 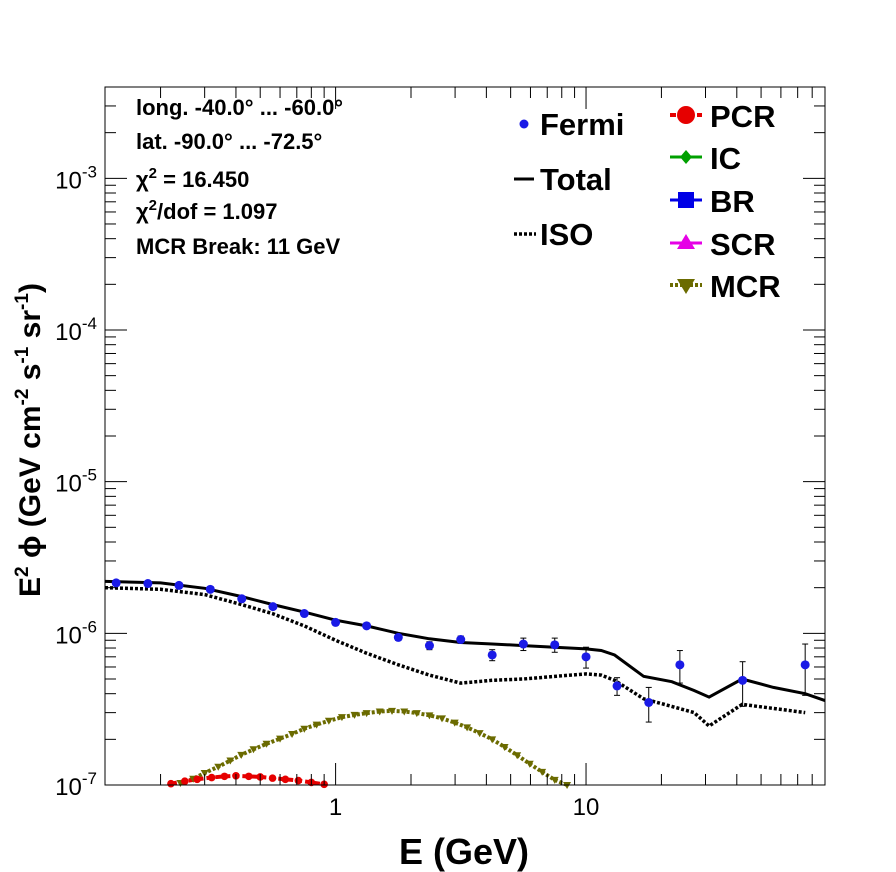 What do you see at coordinates (76, 330) in the screenshot?
I see `y-tick-label: 10⁻⁴` at bounding box center [76, 330].